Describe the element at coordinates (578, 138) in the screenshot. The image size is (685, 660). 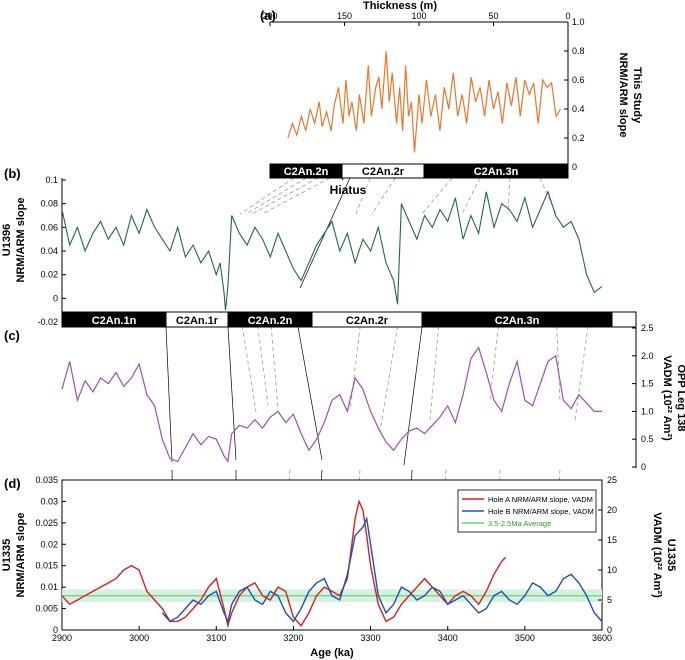
I see `panel-a-ytick-label: 0.2` at that location.